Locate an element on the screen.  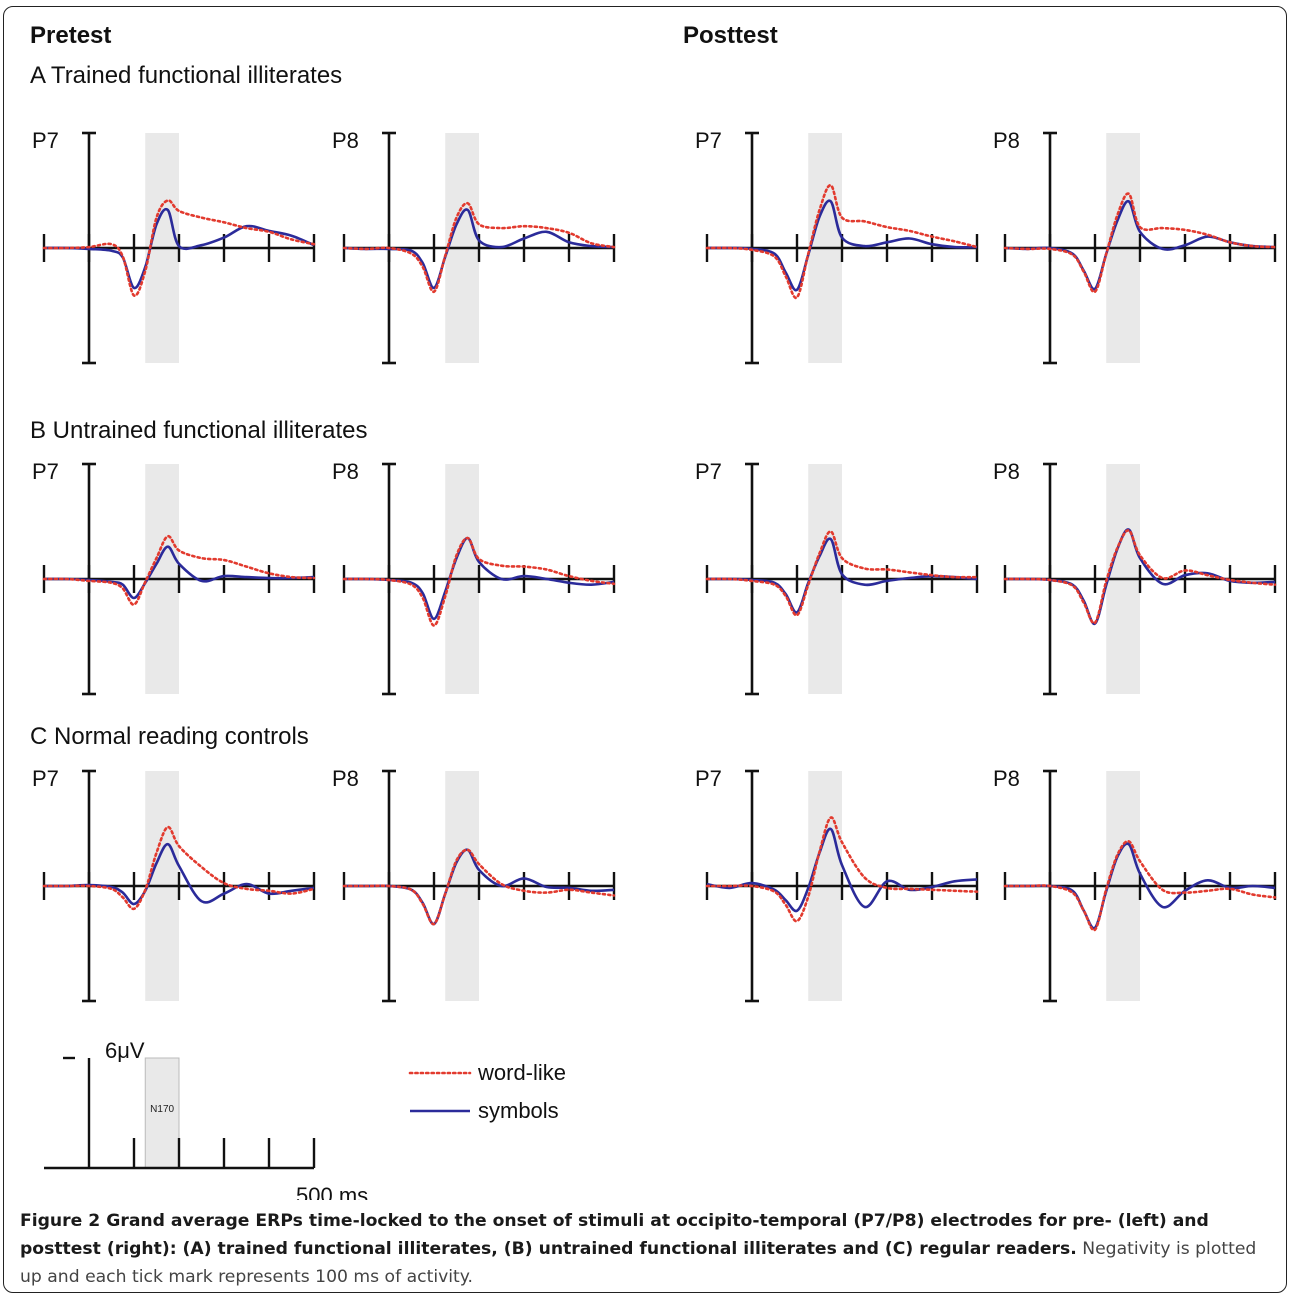
scale-bar-inset: N170 6μV 500 ms is located at coordinates (206, 1119).